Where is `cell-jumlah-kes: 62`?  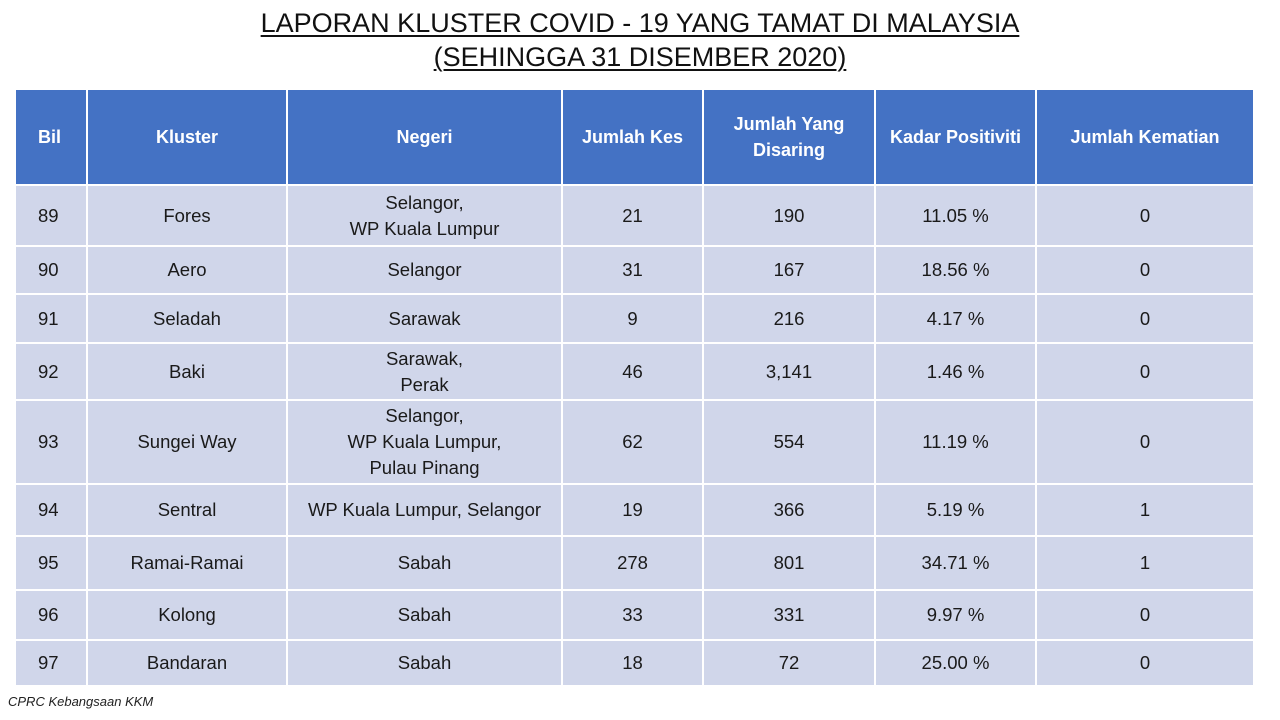 cell-jumlah-kes: 62 is located at coordinates (632, 442).